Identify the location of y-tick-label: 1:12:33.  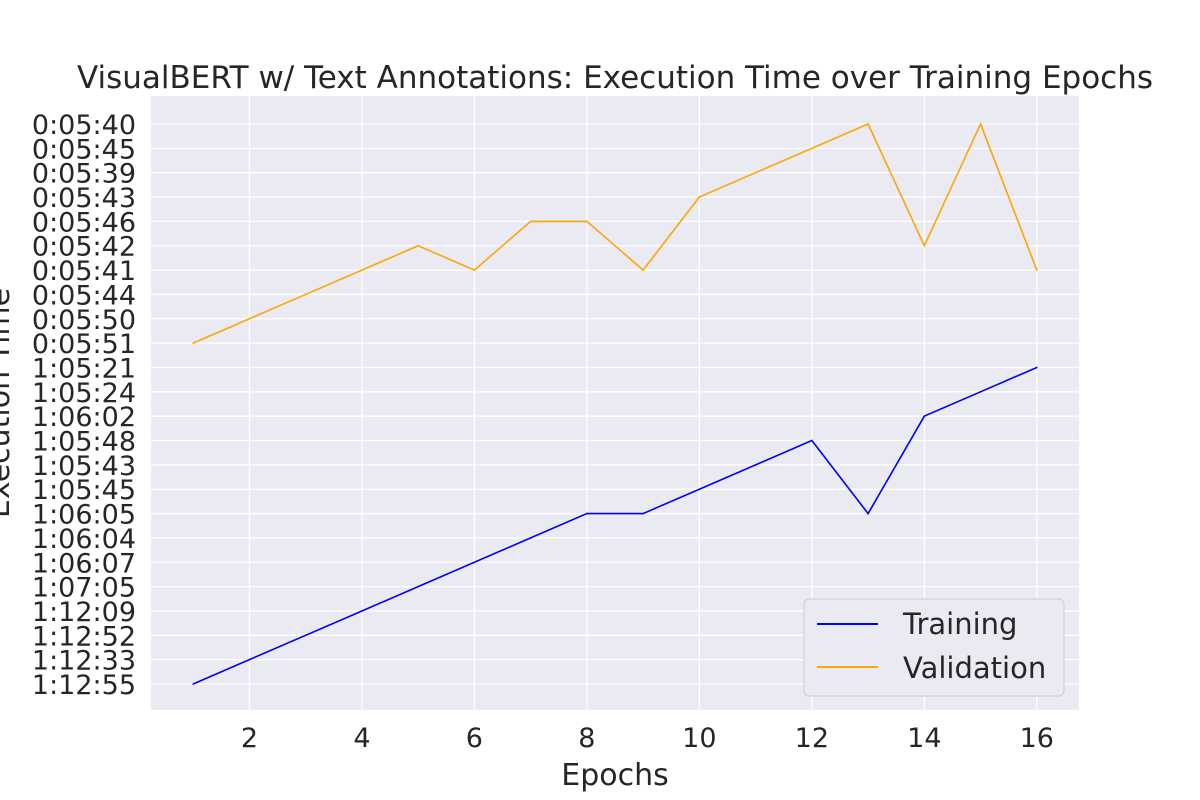
(84, 661).